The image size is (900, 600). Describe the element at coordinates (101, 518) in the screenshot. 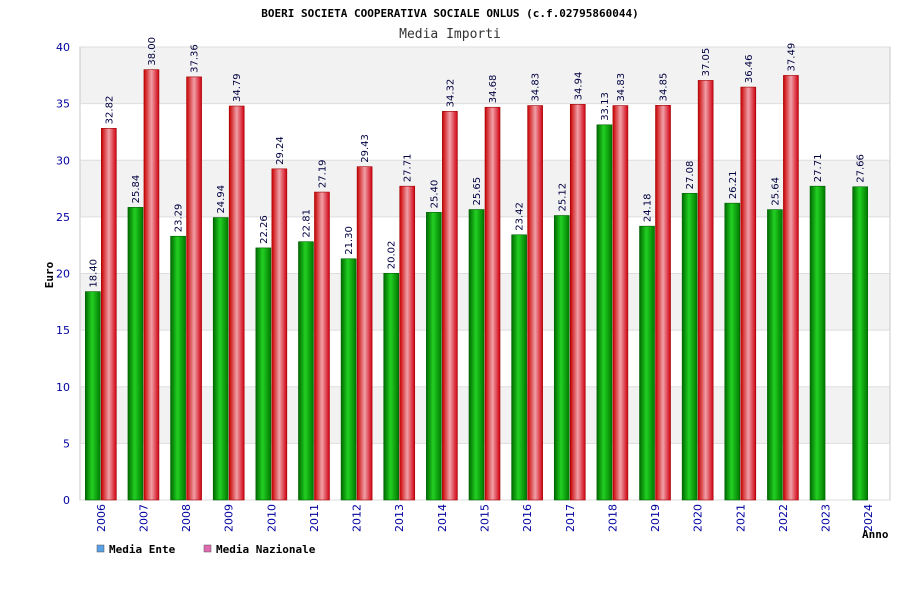

I see `x-tick-label: 2006` at that location.